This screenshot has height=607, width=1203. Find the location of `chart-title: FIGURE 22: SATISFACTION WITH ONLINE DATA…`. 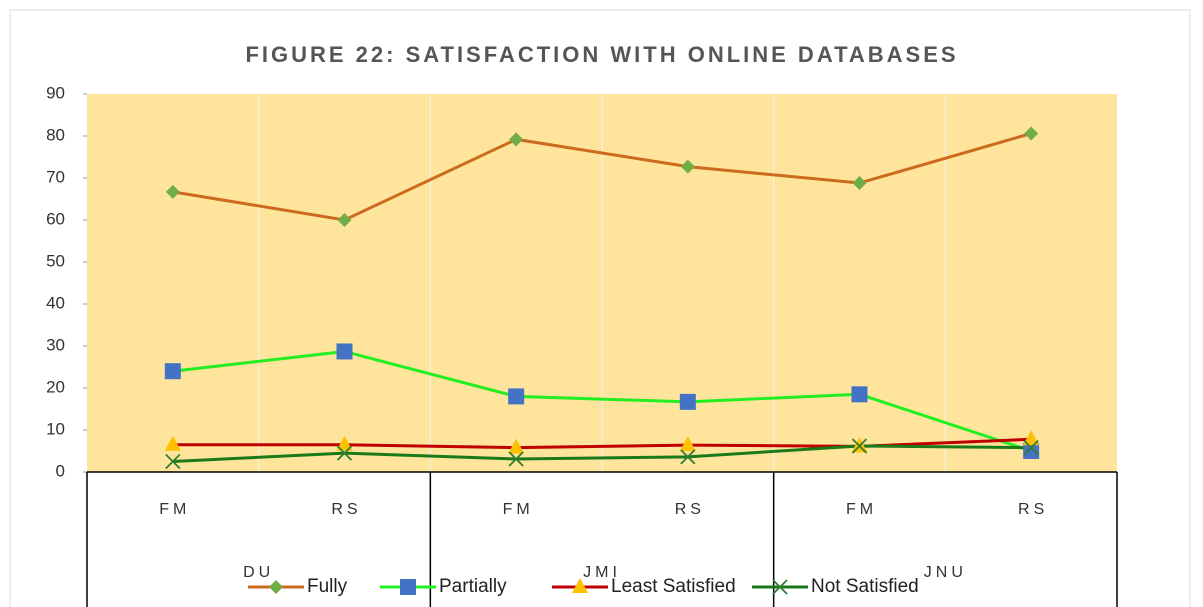

chart-title: FIGURE 22: SATISFACTION WITH ONLINE DATA… is located at coordinates (601, 54).